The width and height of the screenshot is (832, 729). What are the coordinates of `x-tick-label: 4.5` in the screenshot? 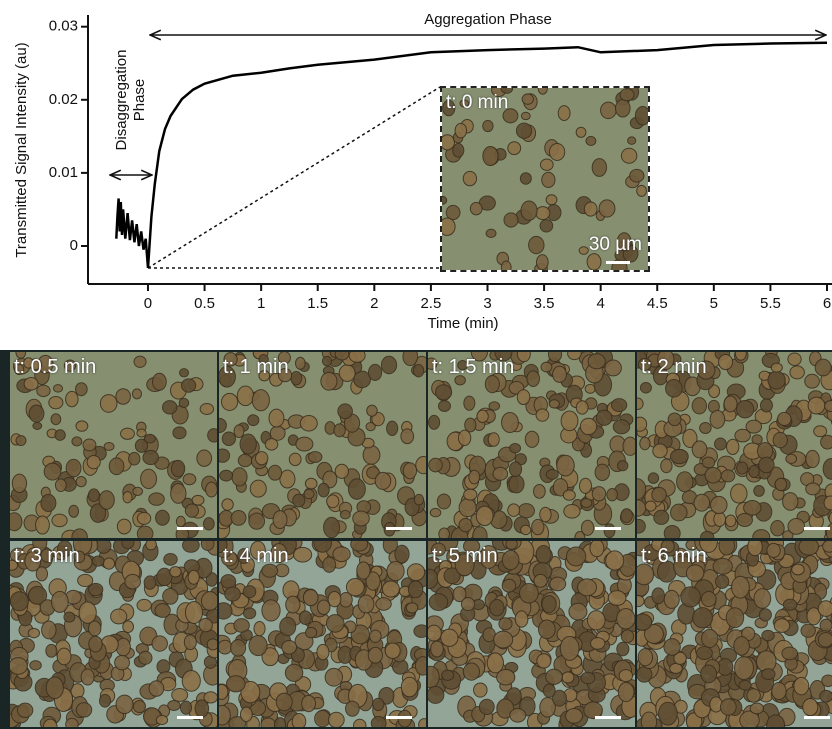 It's located at (657, 303).